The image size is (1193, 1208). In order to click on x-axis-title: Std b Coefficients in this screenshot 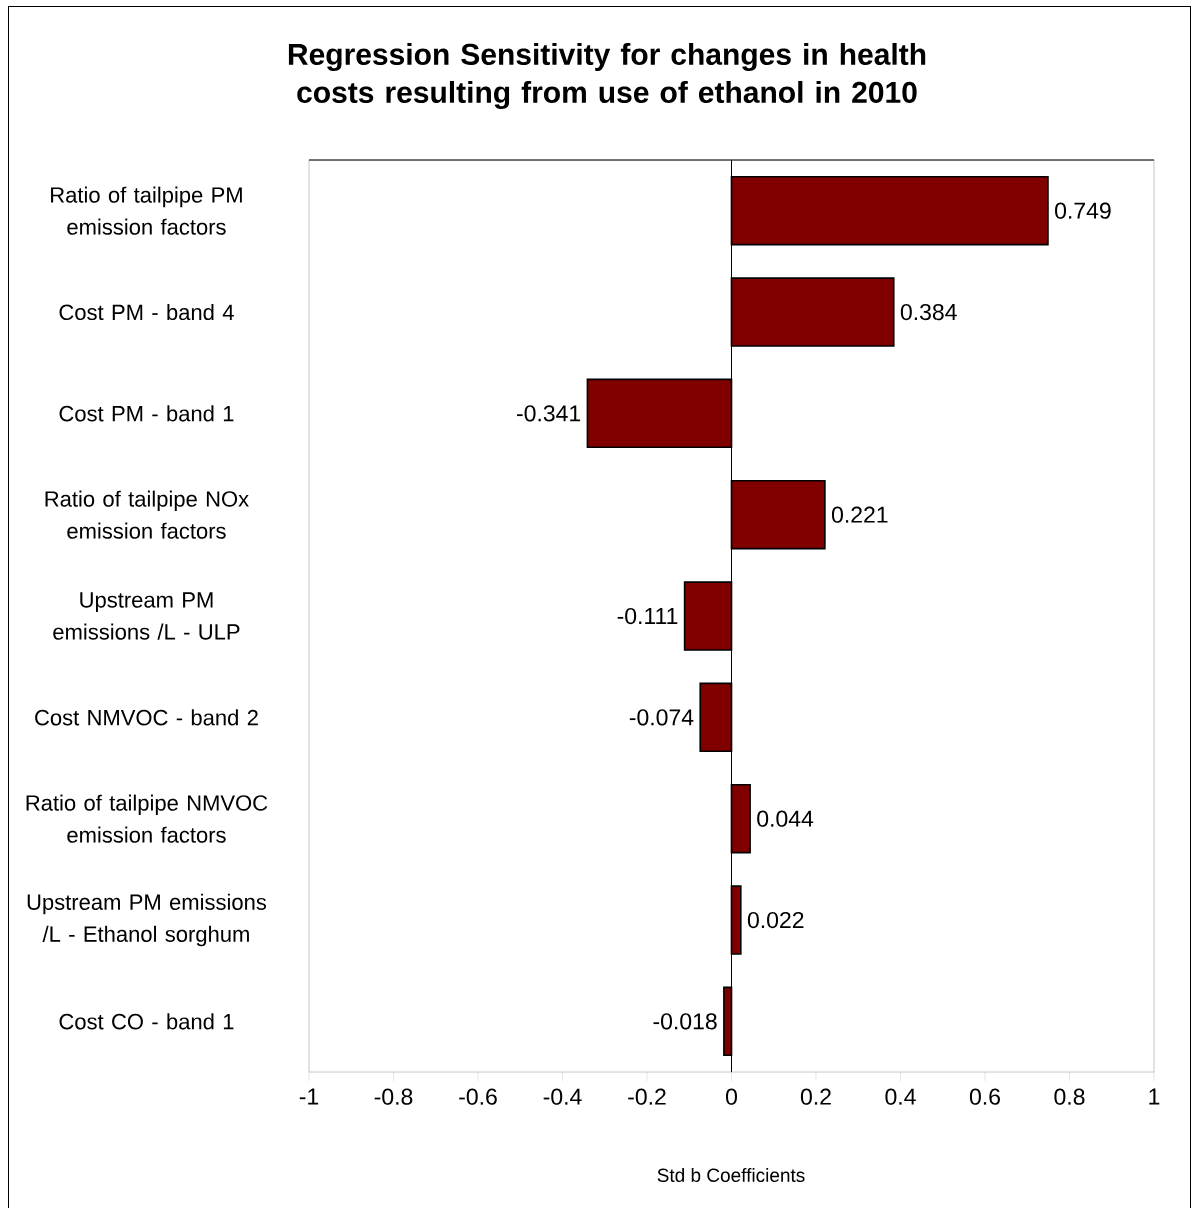, I will do `click(731, 1175)`.